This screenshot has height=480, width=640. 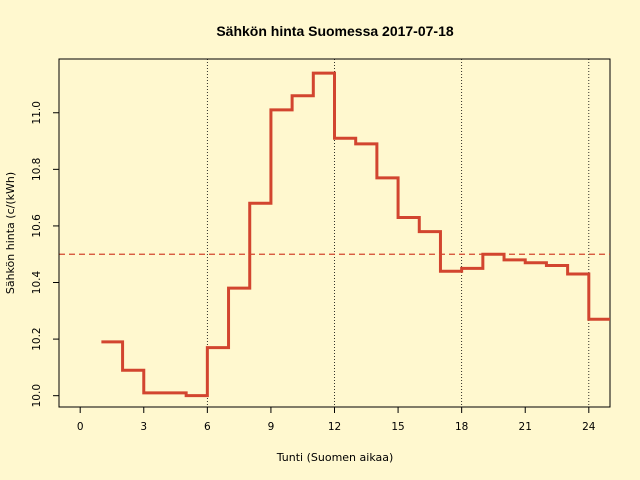 What do you see at coordinates (37, 226) in the screenshot?
I see `y-tick-label: 10.6` at bounding box center [37, 226].